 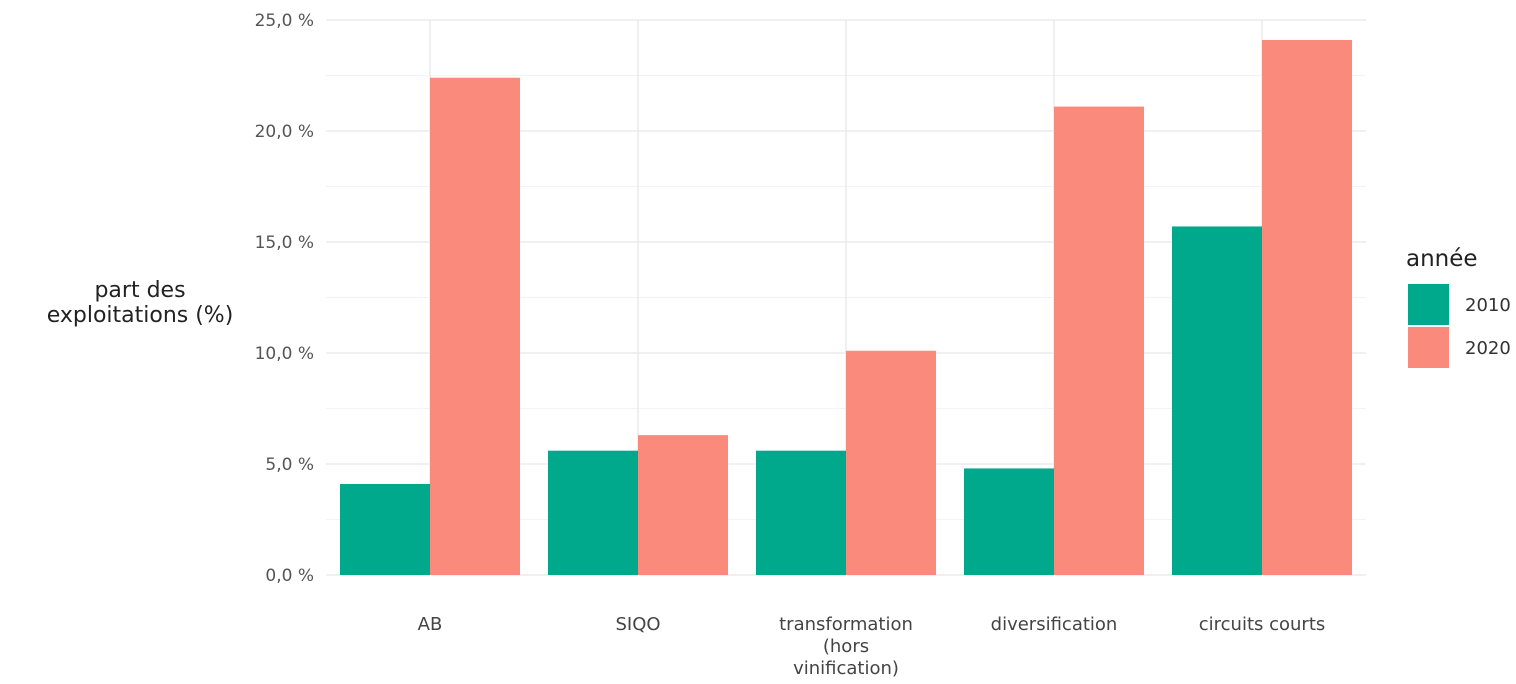 What do you see at coordinates (637, 624) in the screenshot?
I see `x-tick-label: SIQO` at bounding box center [637, 624].